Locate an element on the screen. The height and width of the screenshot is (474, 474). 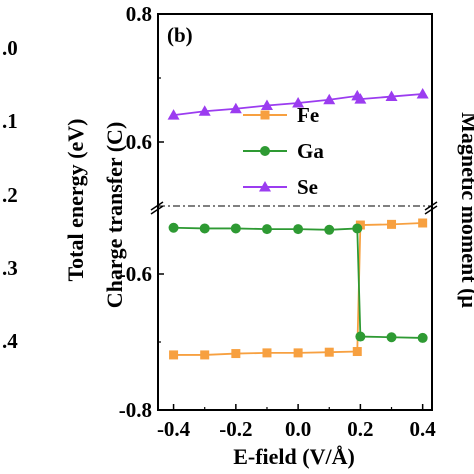
legend-label-ga: Ga is located at coordinates (310, 151).